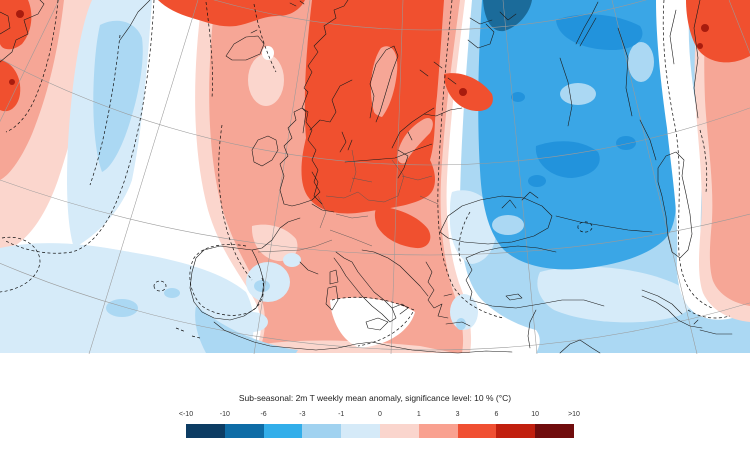 This screenshot has width=750, height=450. Describe the element at coordinates (367, 291) in the screenshot. I see `italy-coastline` at that location.